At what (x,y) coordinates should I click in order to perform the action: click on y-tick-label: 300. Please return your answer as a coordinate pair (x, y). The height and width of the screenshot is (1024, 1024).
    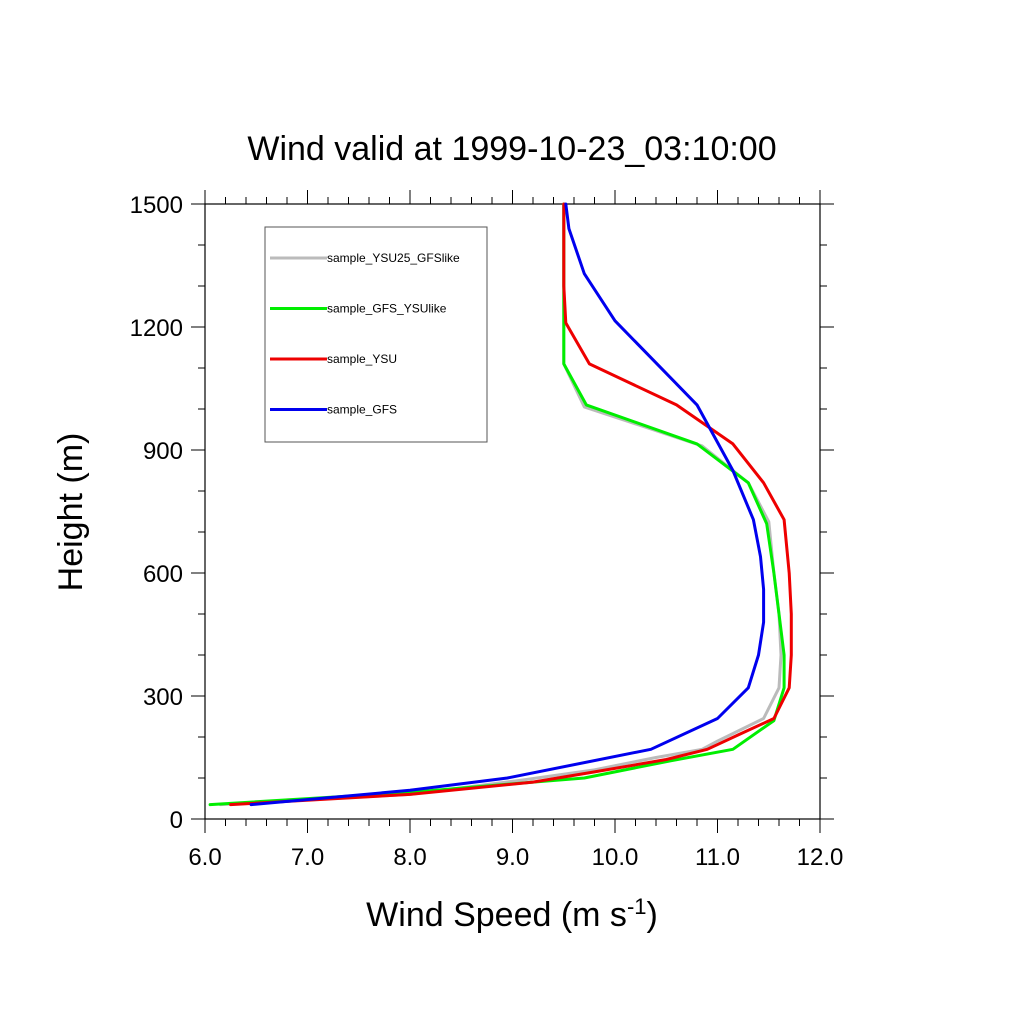
    Looking at the image, I should click on (163, 697).